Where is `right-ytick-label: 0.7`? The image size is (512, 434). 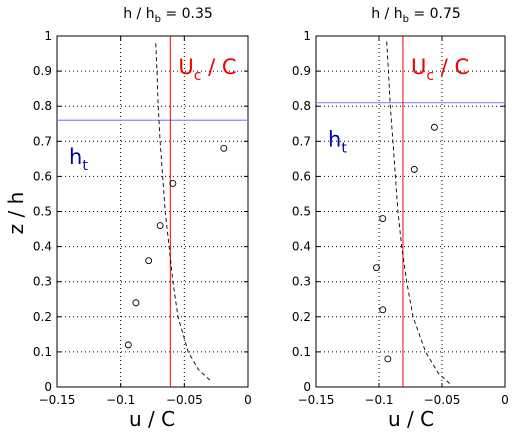
right-ytick-label: 0.7 is located at coordinates (301, 141).